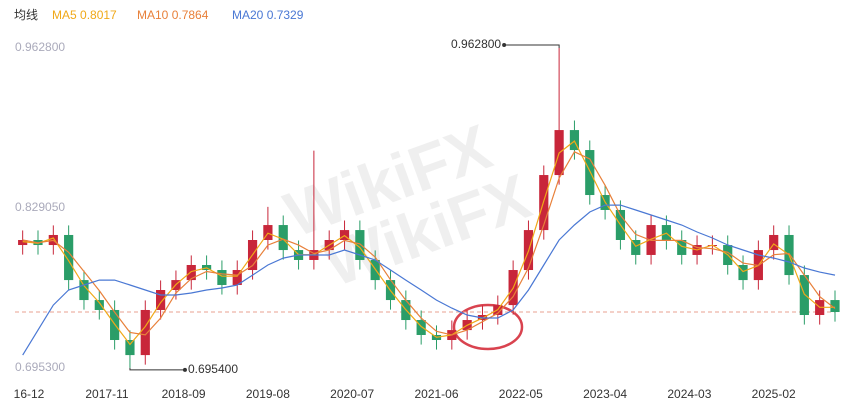  What do you see at coordinates (488, 327) in the screenshot?
I see `highlight-circle` at bounding box center [488, 327].